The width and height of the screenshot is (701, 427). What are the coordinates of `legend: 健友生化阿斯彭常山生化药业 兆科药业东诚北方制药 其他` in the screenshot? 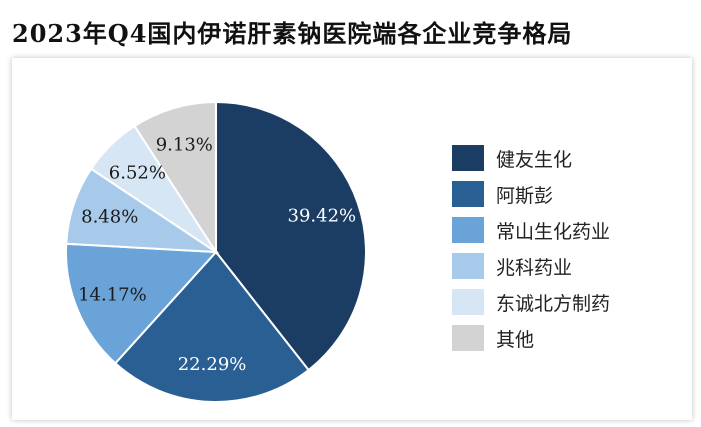 It's located at (531, 248).